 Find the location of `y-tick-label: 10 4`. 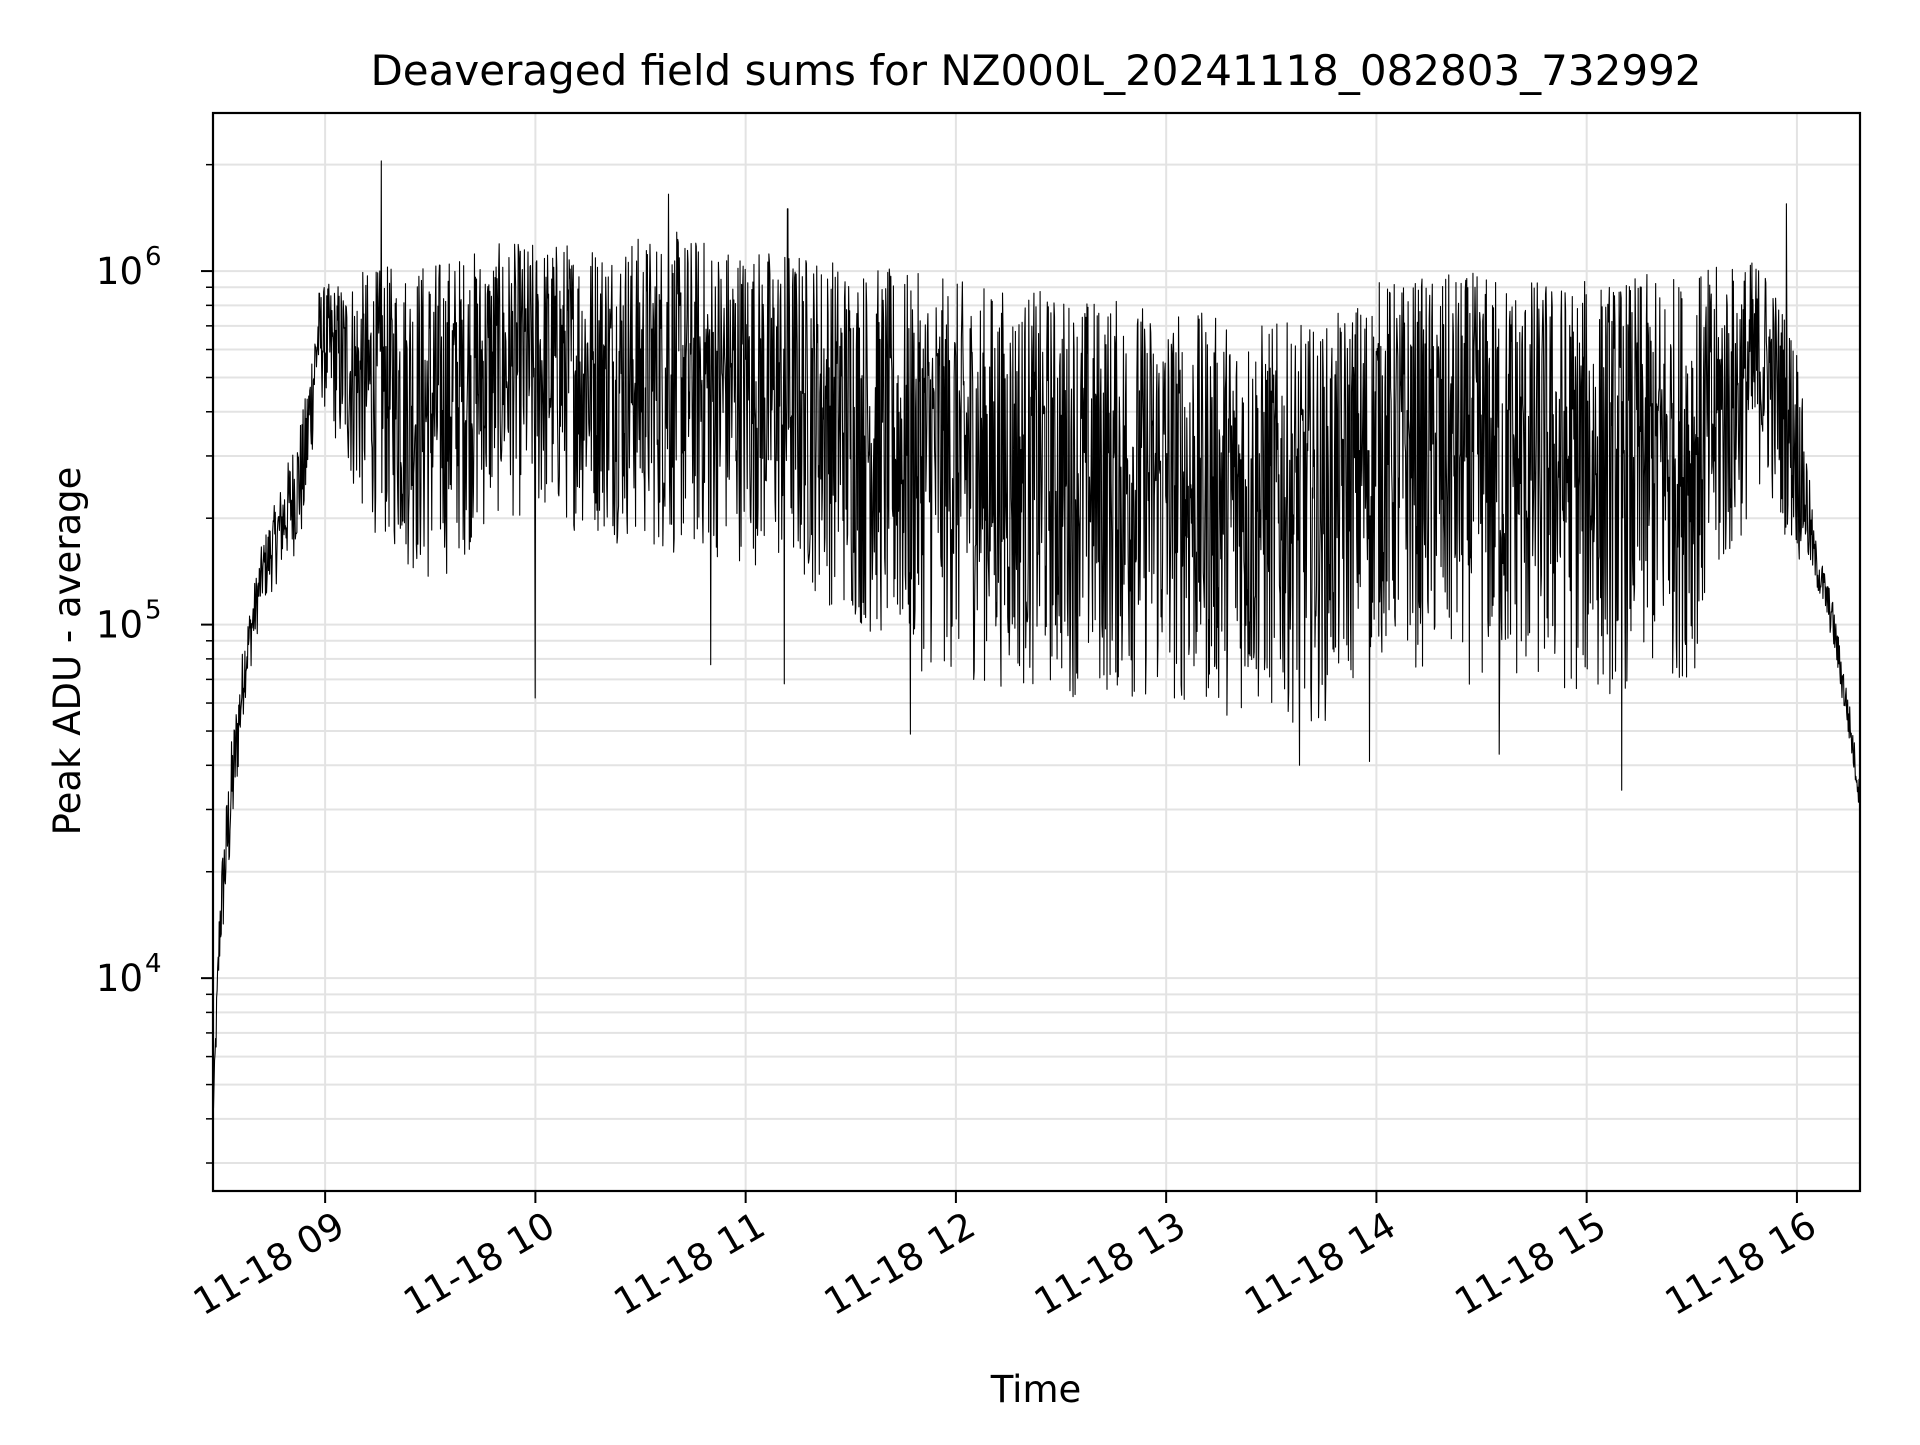

y-tick-label: 10 4 is located at coordinates (129, 974).